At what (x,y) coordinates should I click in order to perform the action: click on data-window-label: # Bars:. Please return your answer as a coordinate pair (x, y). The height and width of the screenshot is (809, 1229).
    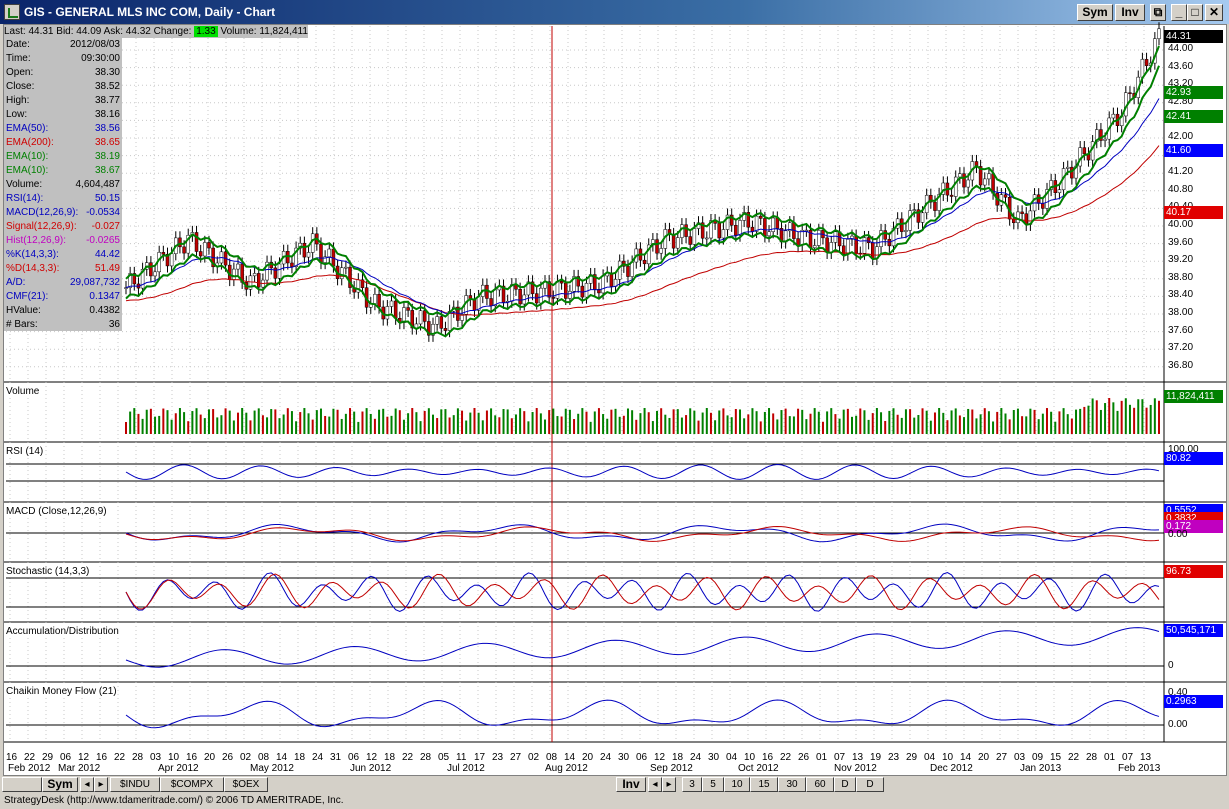
    Looking at the image, I should click on (22, 324).